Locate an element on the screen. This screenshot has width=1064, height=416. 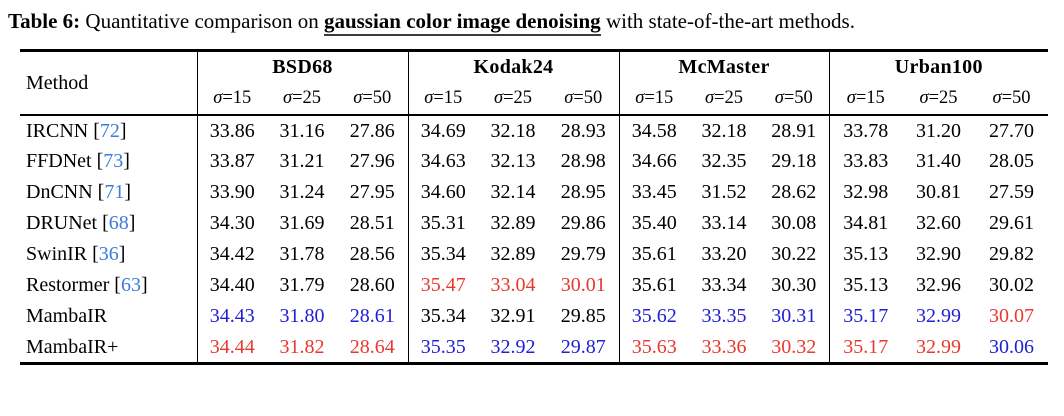
metric-value: 35.31 is located at coordinates (442, 224).